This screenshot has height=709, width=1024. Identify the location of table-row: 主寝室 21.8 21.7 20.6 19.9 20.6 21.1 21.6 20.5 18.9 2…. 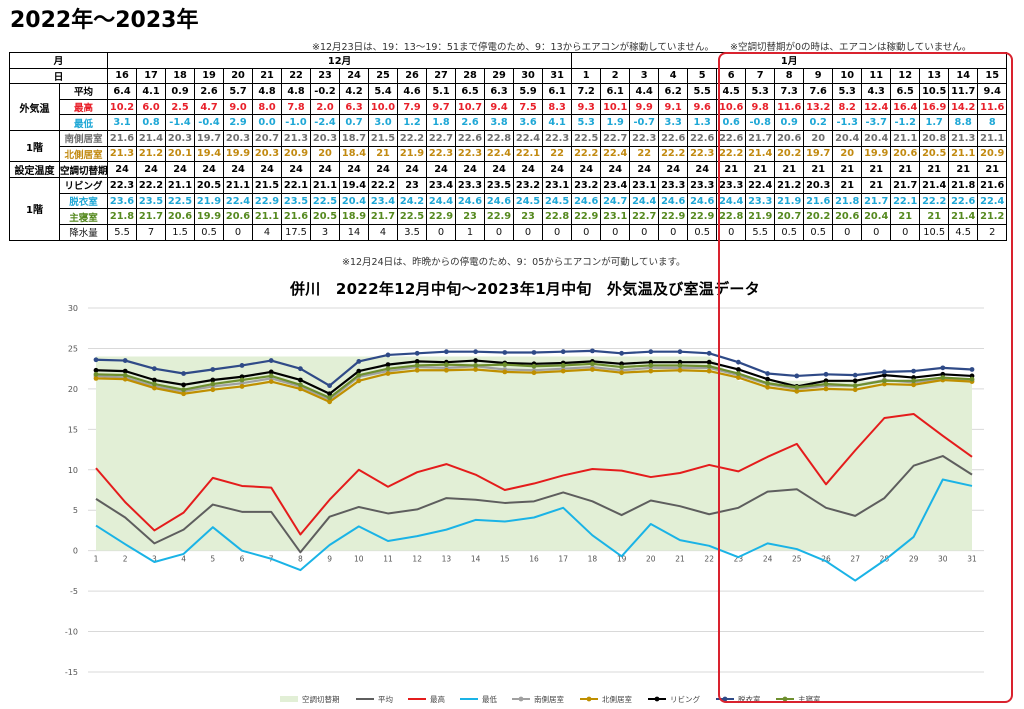
(509, 216).